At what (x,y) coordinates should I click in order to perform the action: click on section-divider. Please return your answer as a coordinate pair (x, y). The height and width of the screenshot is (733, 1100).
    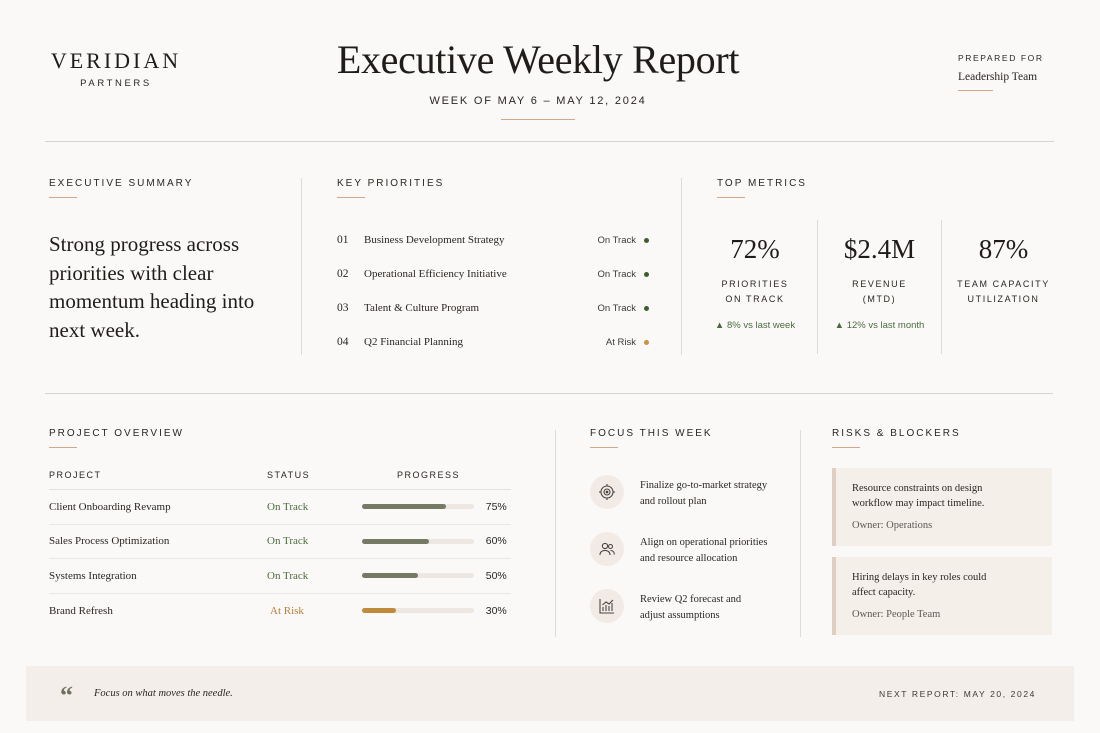
    Looking at the image, I should click on (549, 393).